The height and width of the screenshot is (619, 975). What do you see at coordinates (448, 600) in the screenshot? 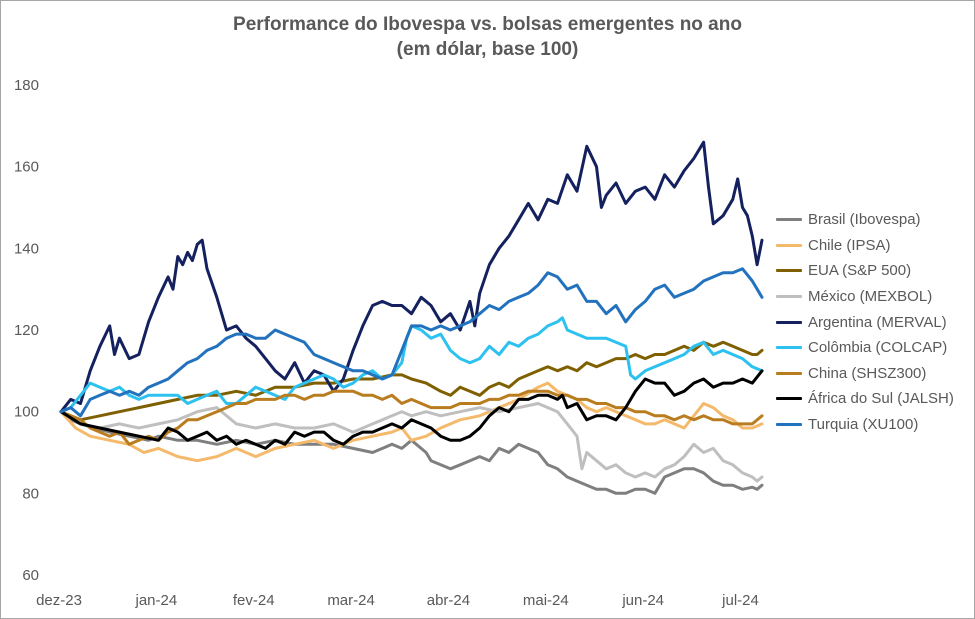
I see `x-tick-label: abr-24` at bounding box center [448, 600].